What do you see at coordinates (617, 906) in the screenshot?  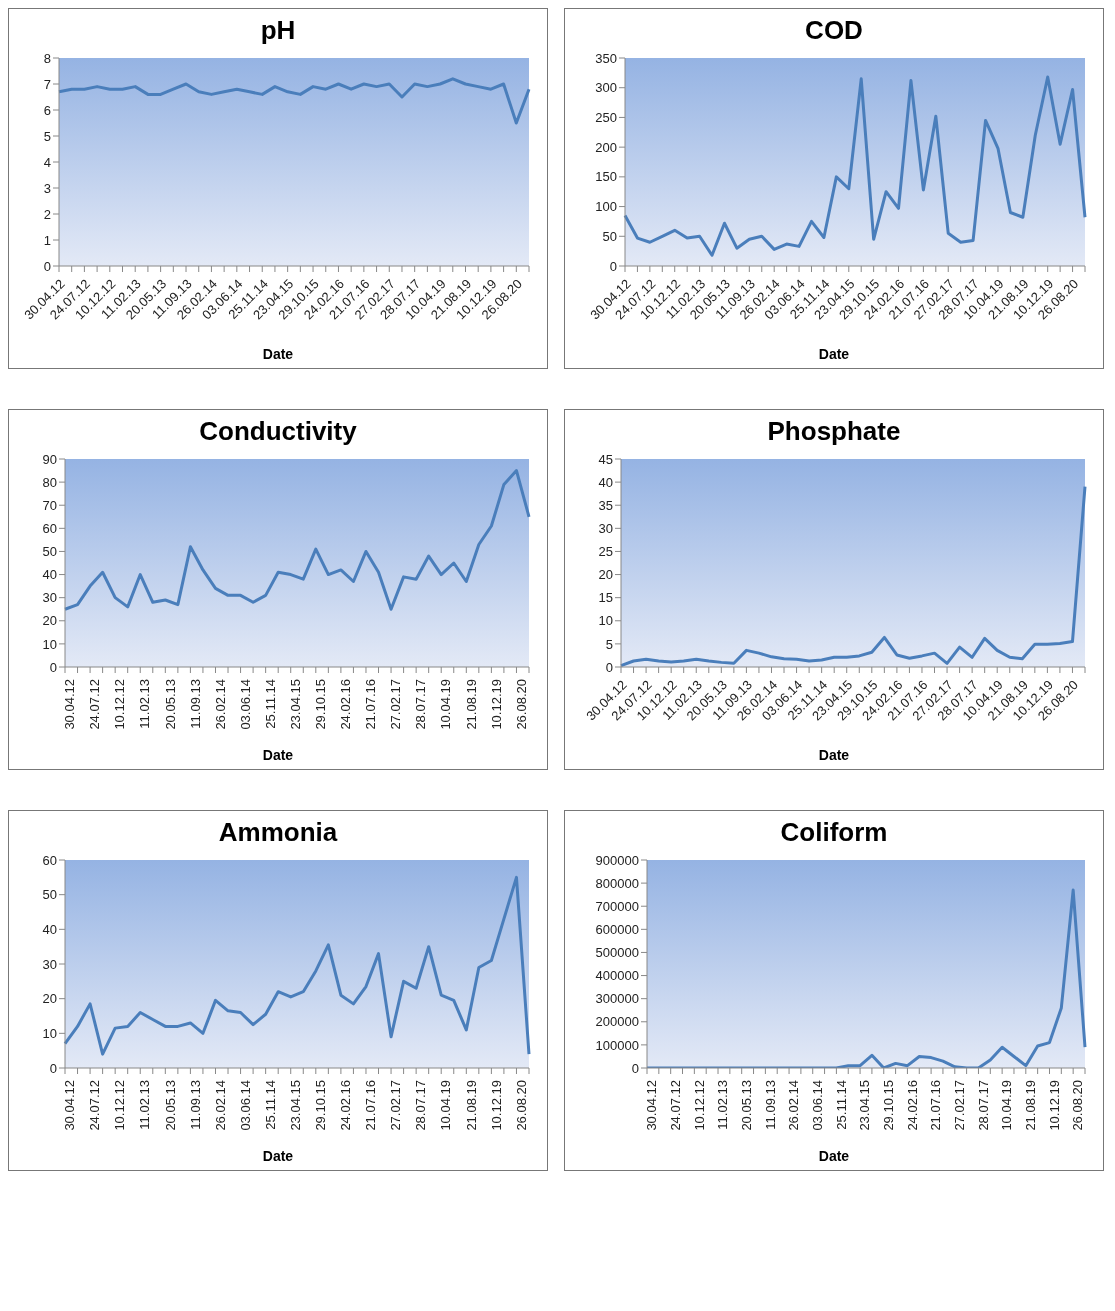 I see `y-tick-label: 700000` at bounding box center [617, 906].